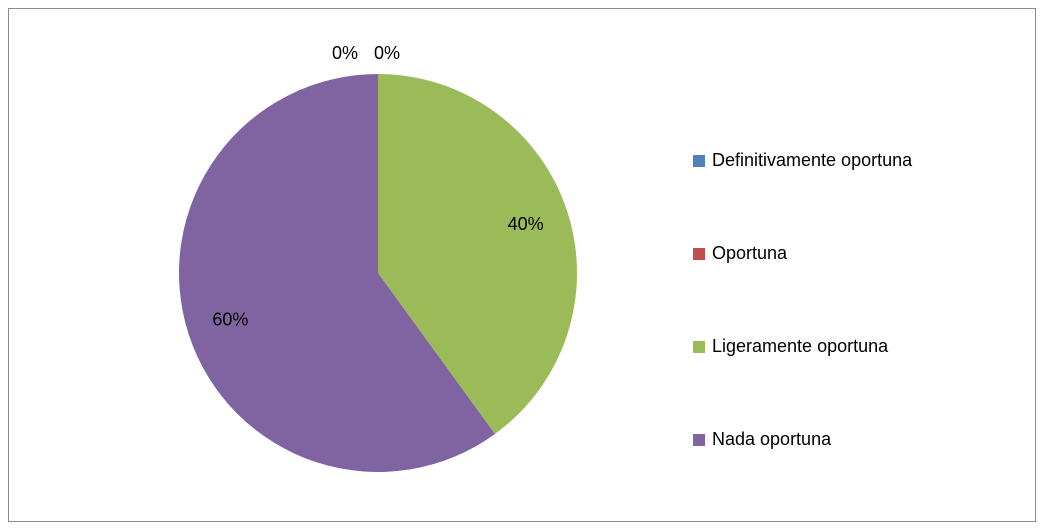 This screenshot has width=1044, height=530. I want to click on data-label: 40%, so click(526, 224).